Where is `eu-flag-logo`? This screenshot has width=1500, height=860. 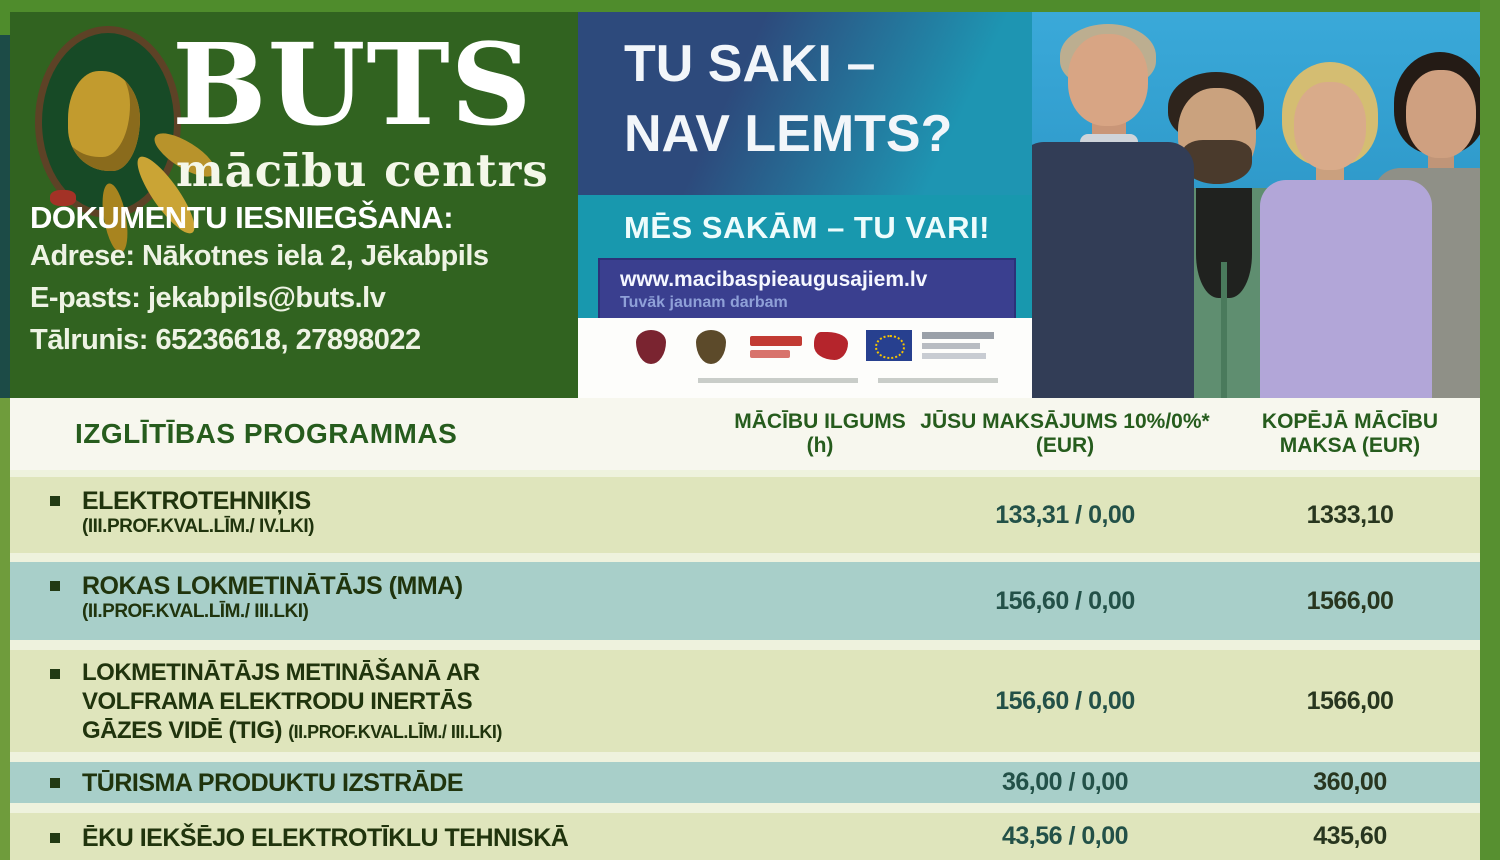 eu-flag-logo is located at coordinates (889, 345).